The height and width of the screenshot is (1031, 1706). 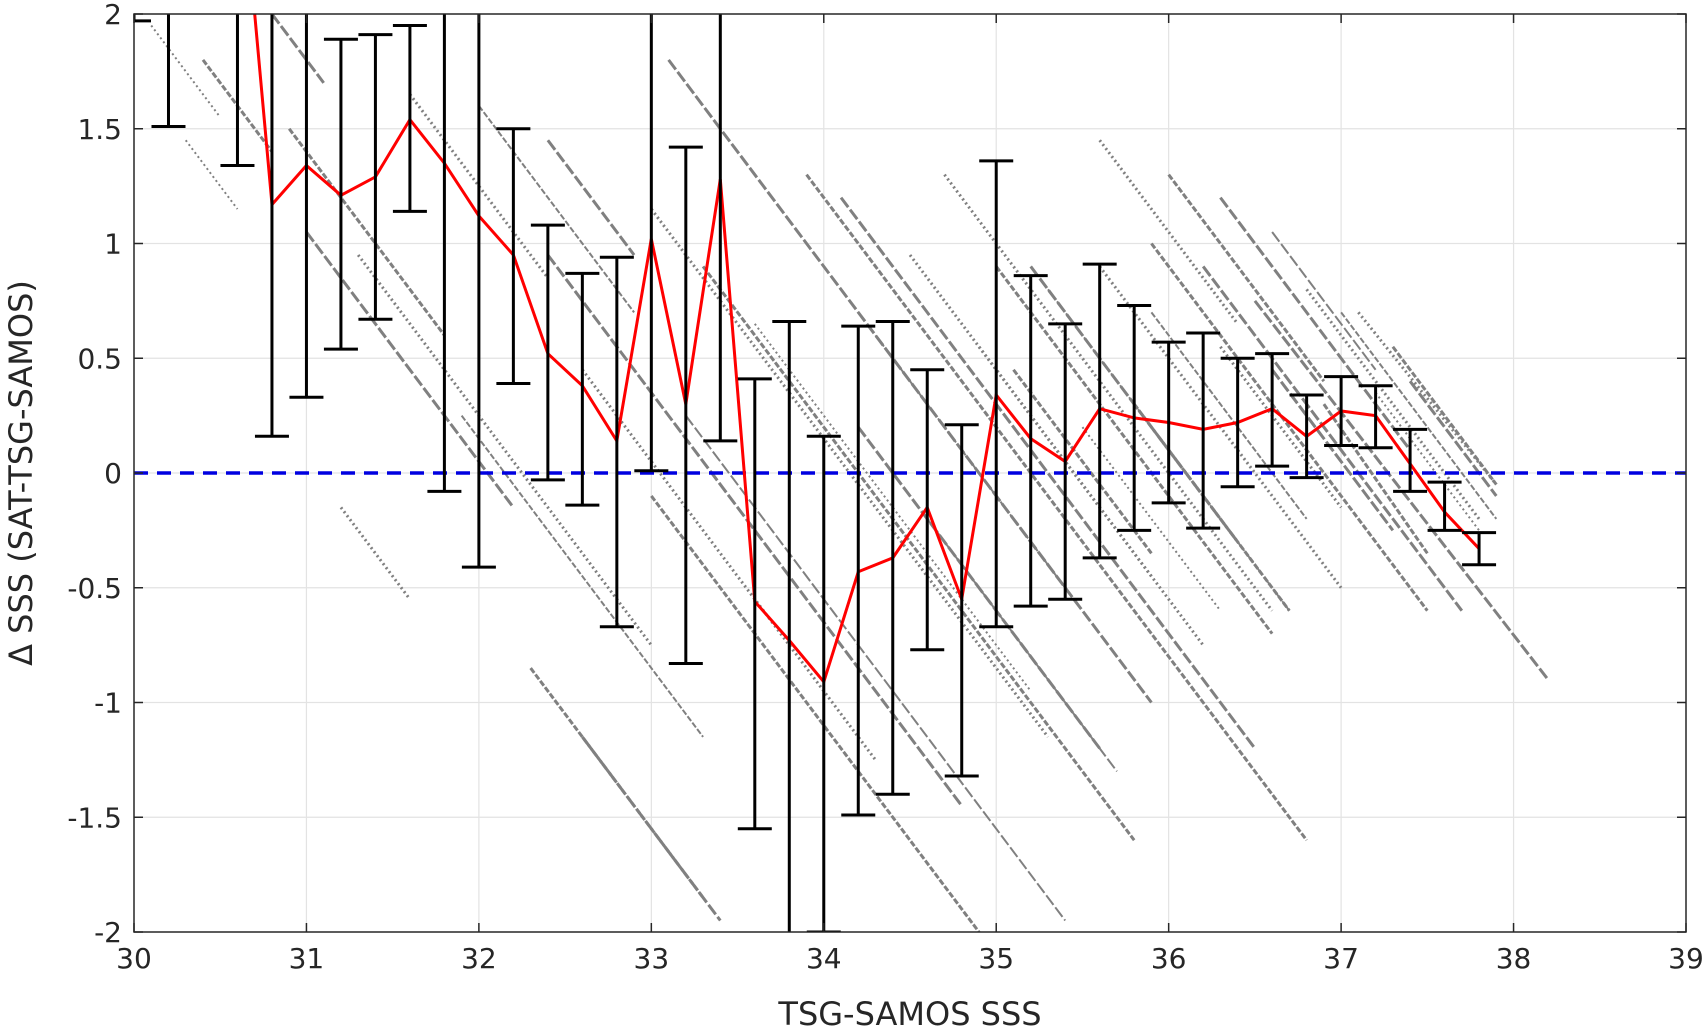 I want to click on y-tick-label: 2, so click(x=113, y=15).